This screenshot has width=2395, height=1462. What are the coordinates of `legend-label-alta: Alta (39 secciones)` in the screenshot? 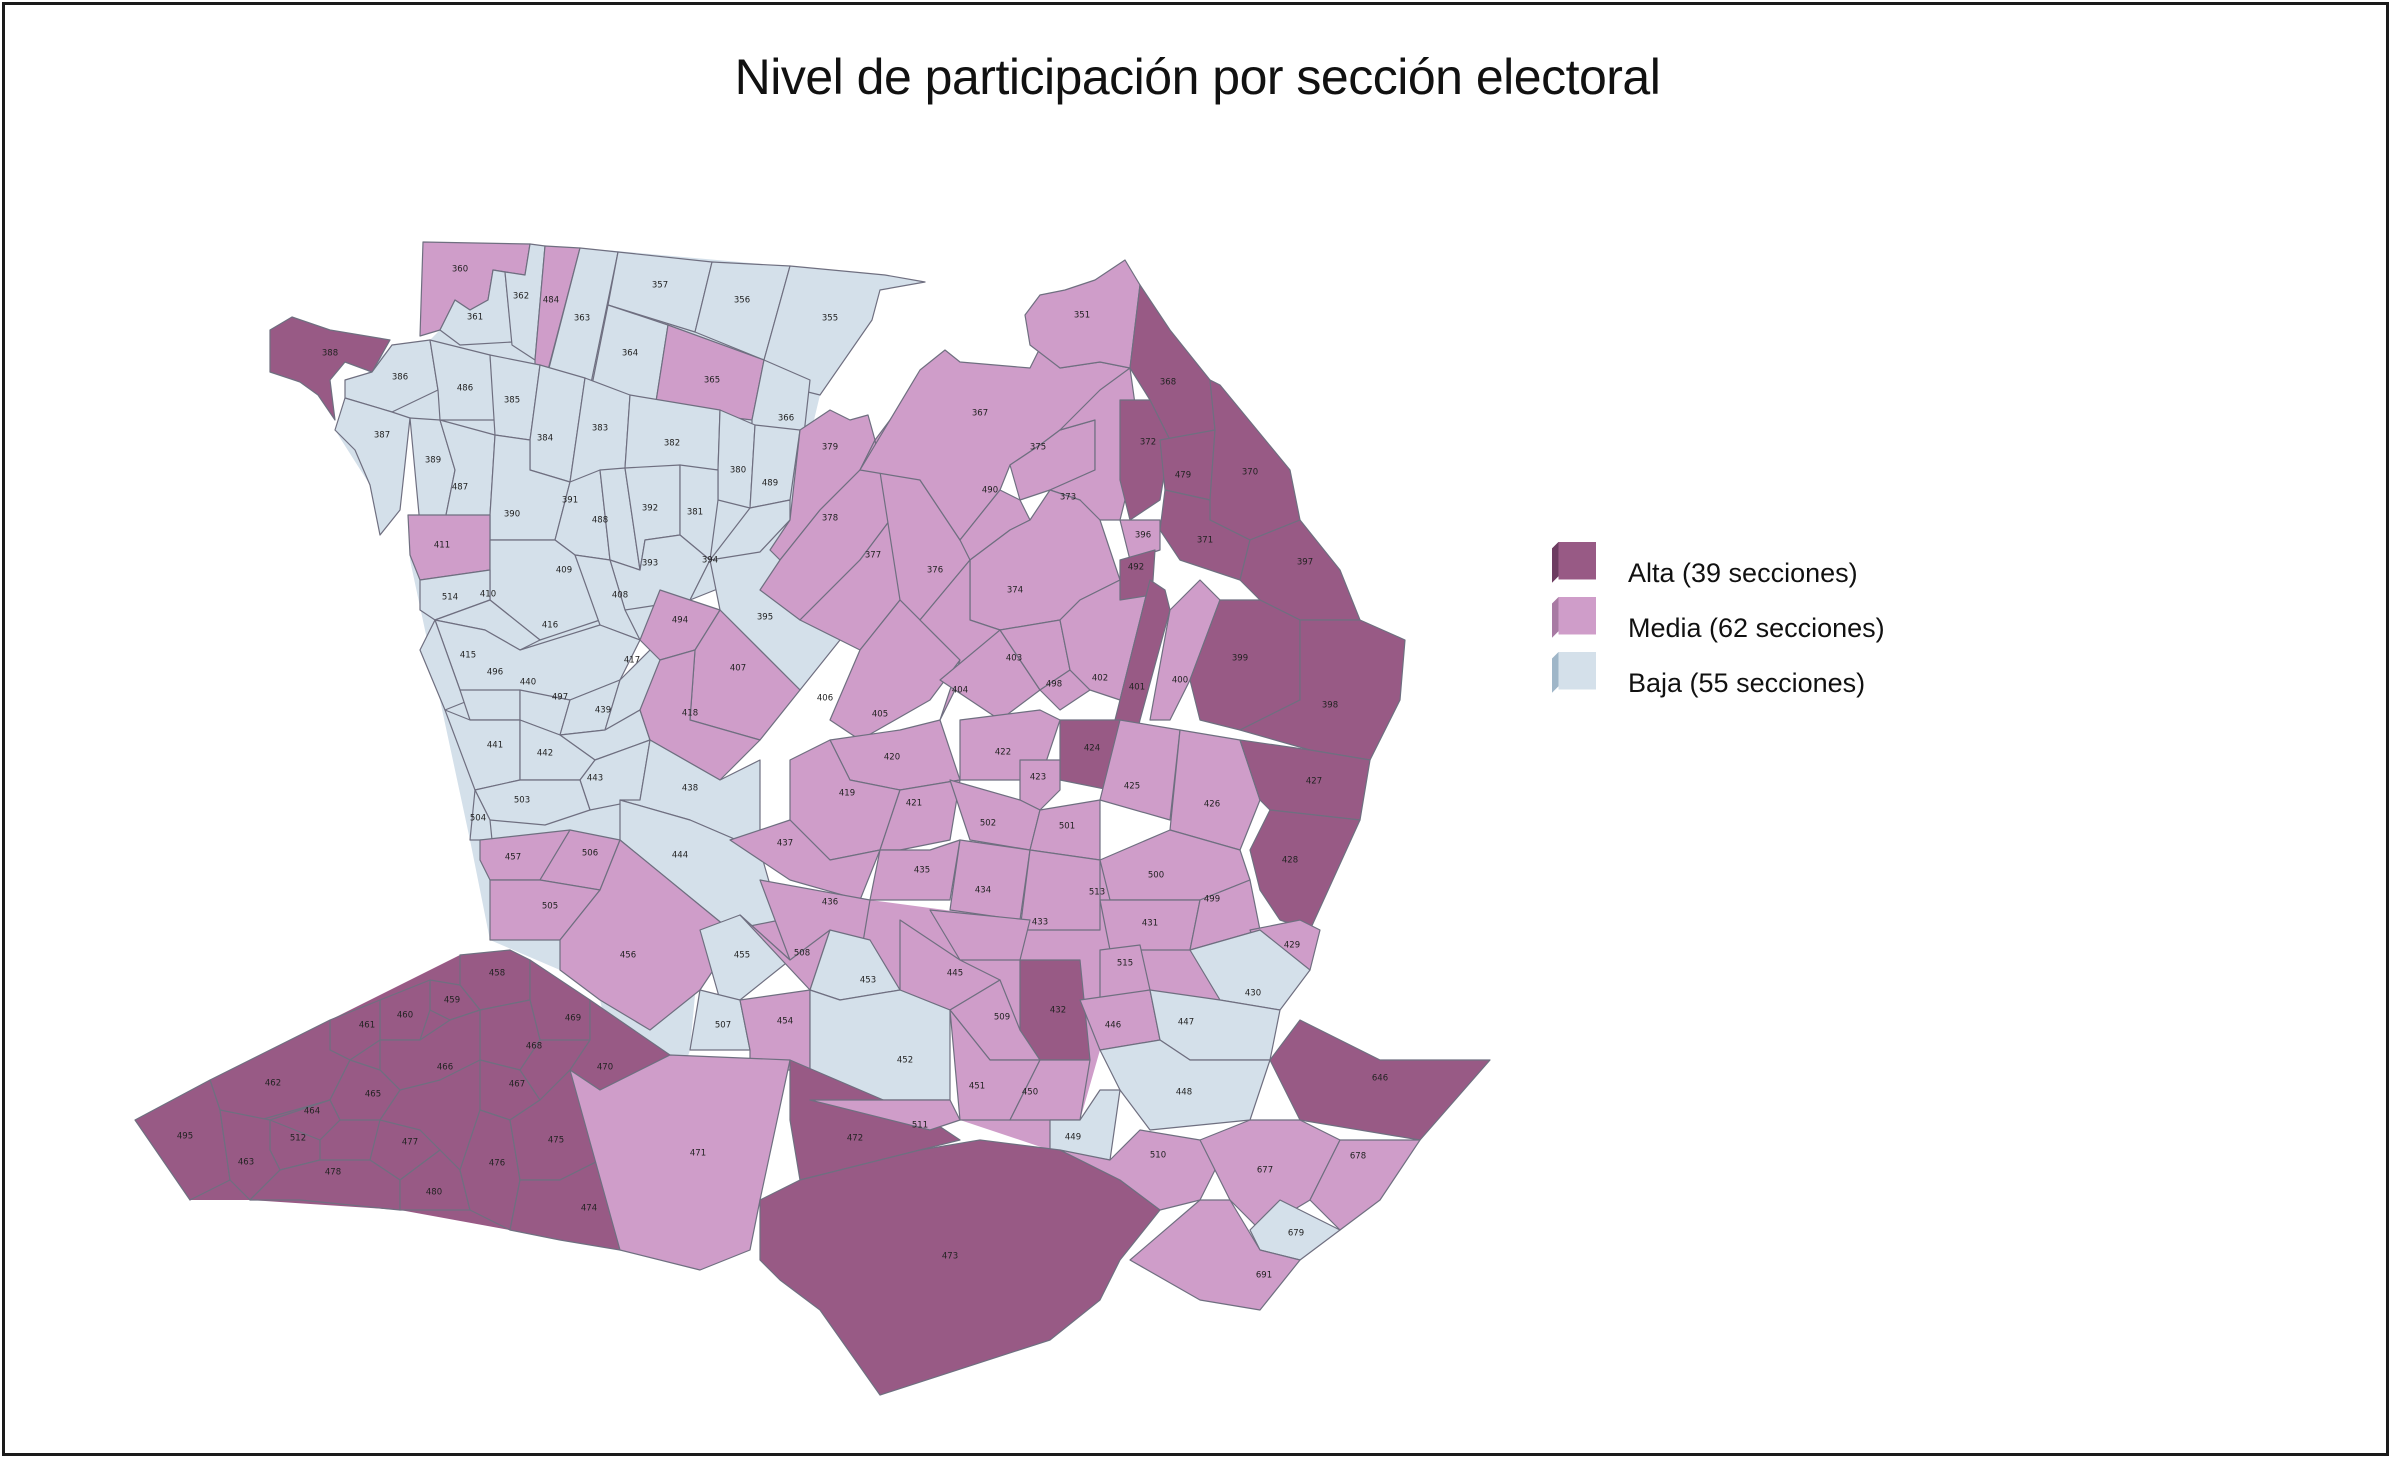 It's located at (1743, 573).